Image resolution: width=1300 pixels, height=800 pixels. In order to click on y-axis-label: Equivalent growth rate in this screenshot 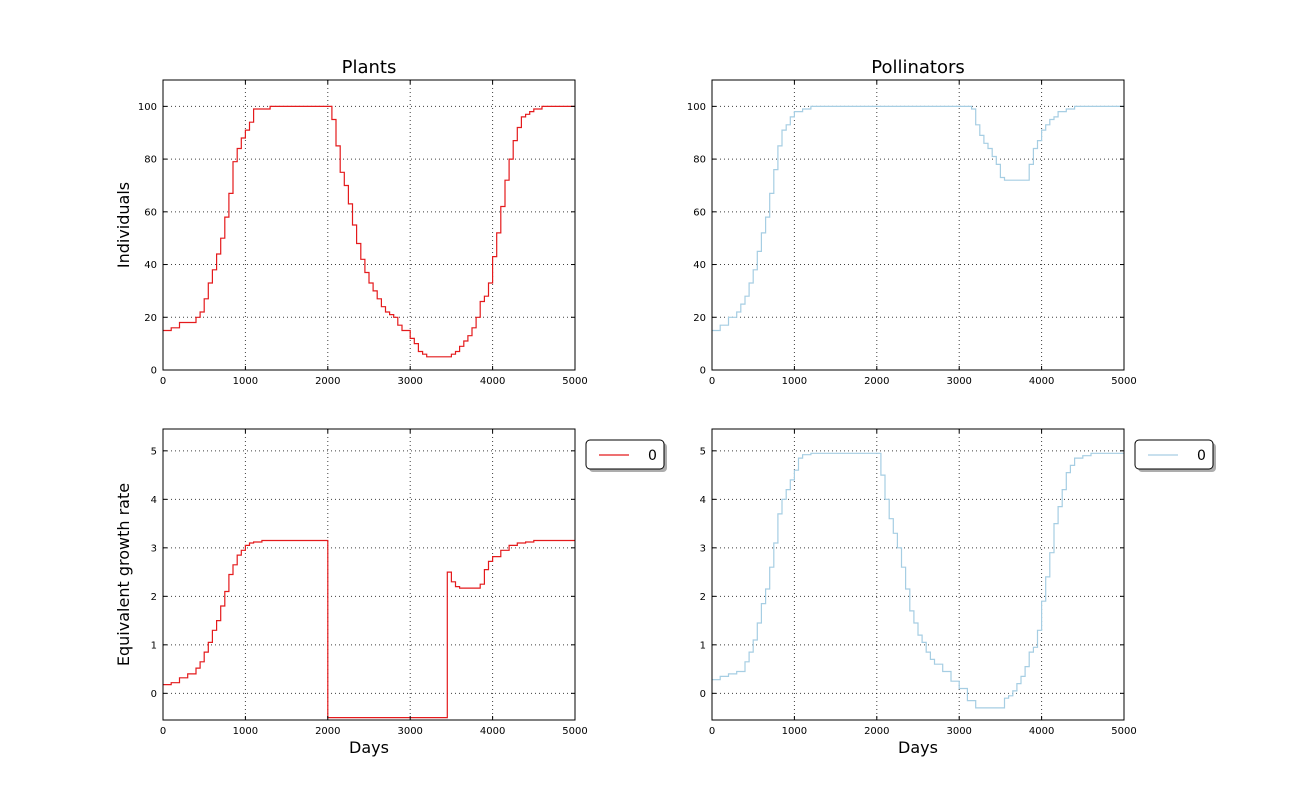, I will do `click(123, 574)`.